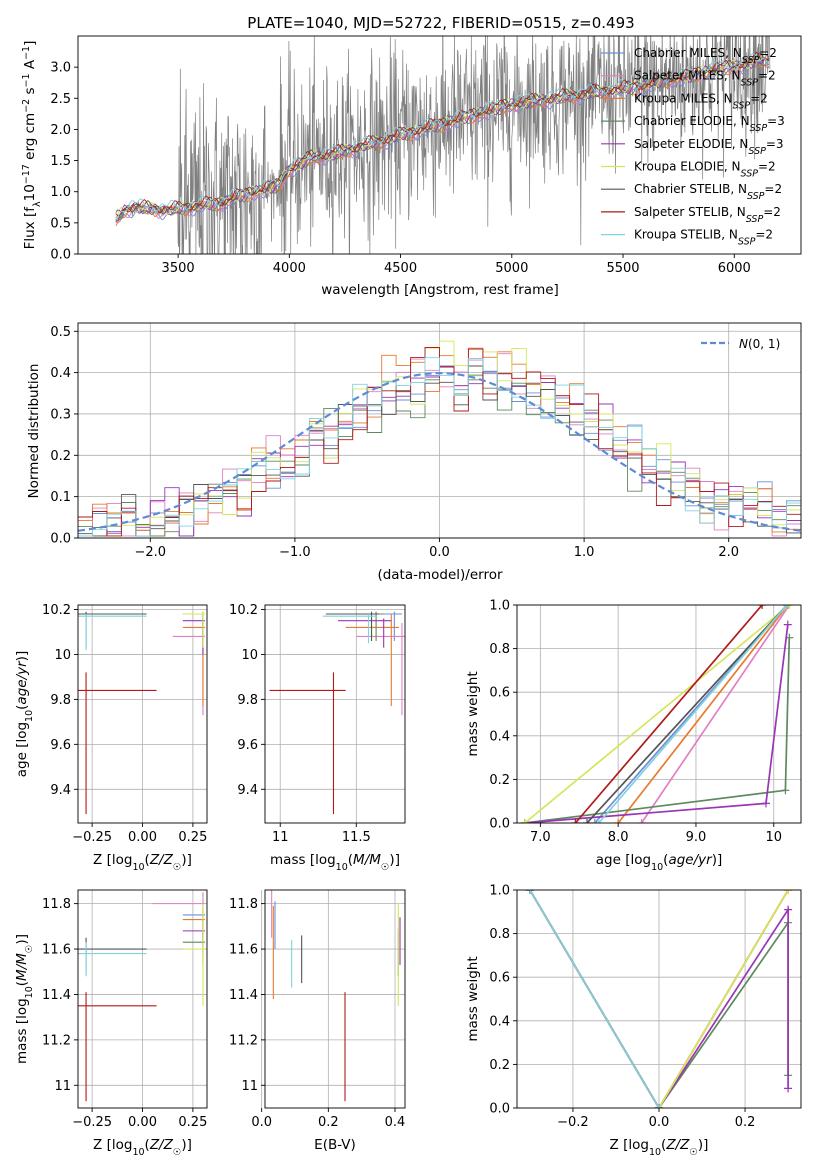 Image resolution: width=819 pixels, height=1170 pixels. Describe the element at coordinates (22, 749) in the screenshot. I see `label-part: age [log` at that location.